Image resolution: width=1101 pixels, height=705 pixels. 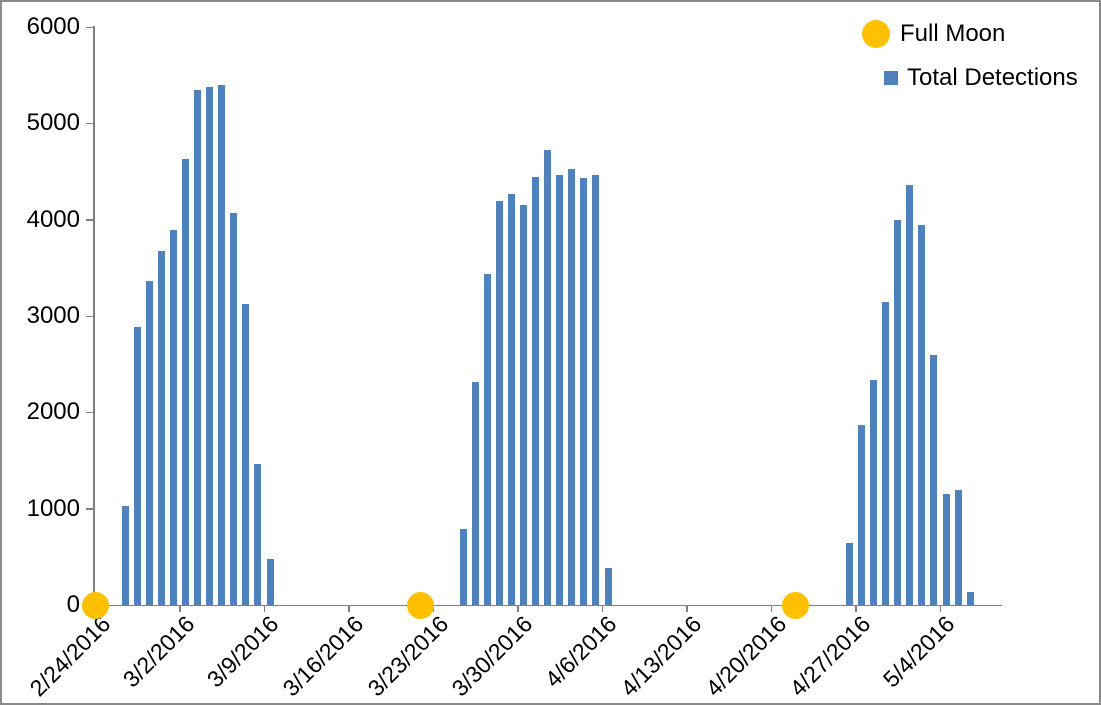 What do you see at coordinates (53, 315) in the screenshot?
I see `y-tick-label: 3000` at bounding box center [53, 315].